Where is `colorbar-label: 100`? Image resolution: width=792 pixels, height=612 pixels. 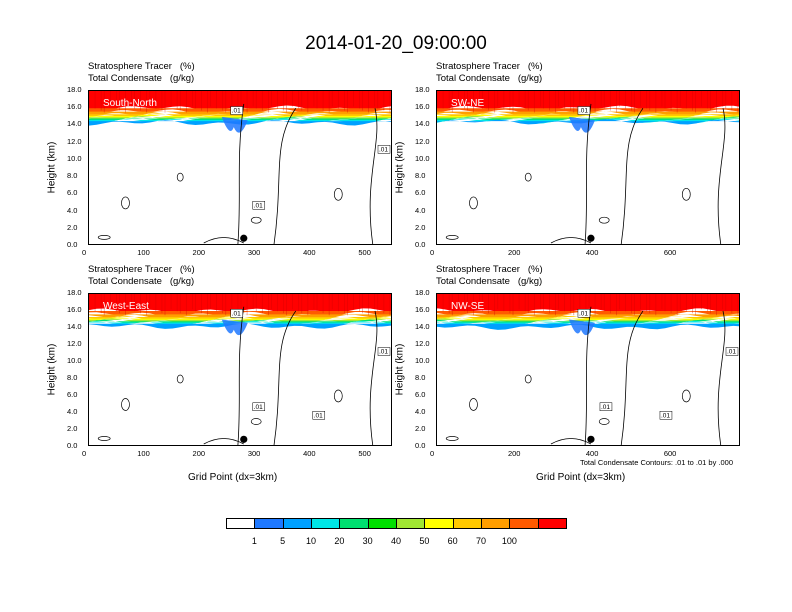
colorbar-label: 100 is located at coordinates (509, 541).